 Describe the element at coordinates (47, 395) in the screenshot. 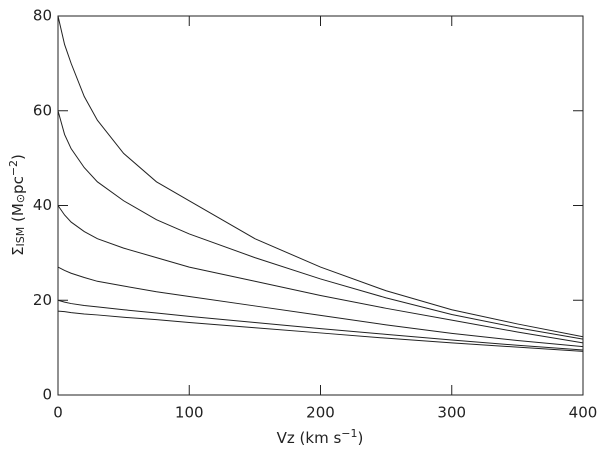

I see `y-tick-label: 0` at that location.